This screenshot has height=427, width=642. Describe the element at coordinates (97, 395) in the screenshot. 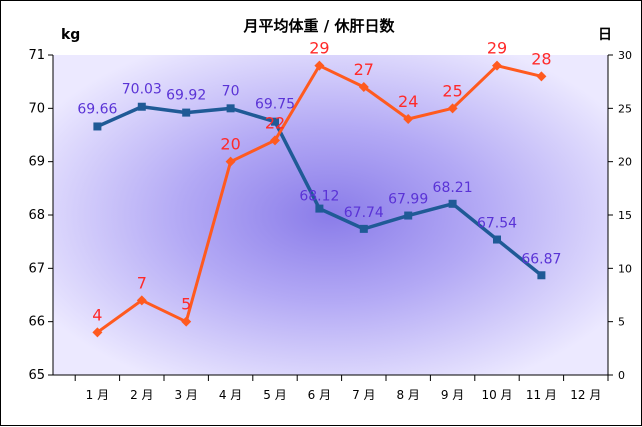

I see `x-tick-label: 1 月` at that location.